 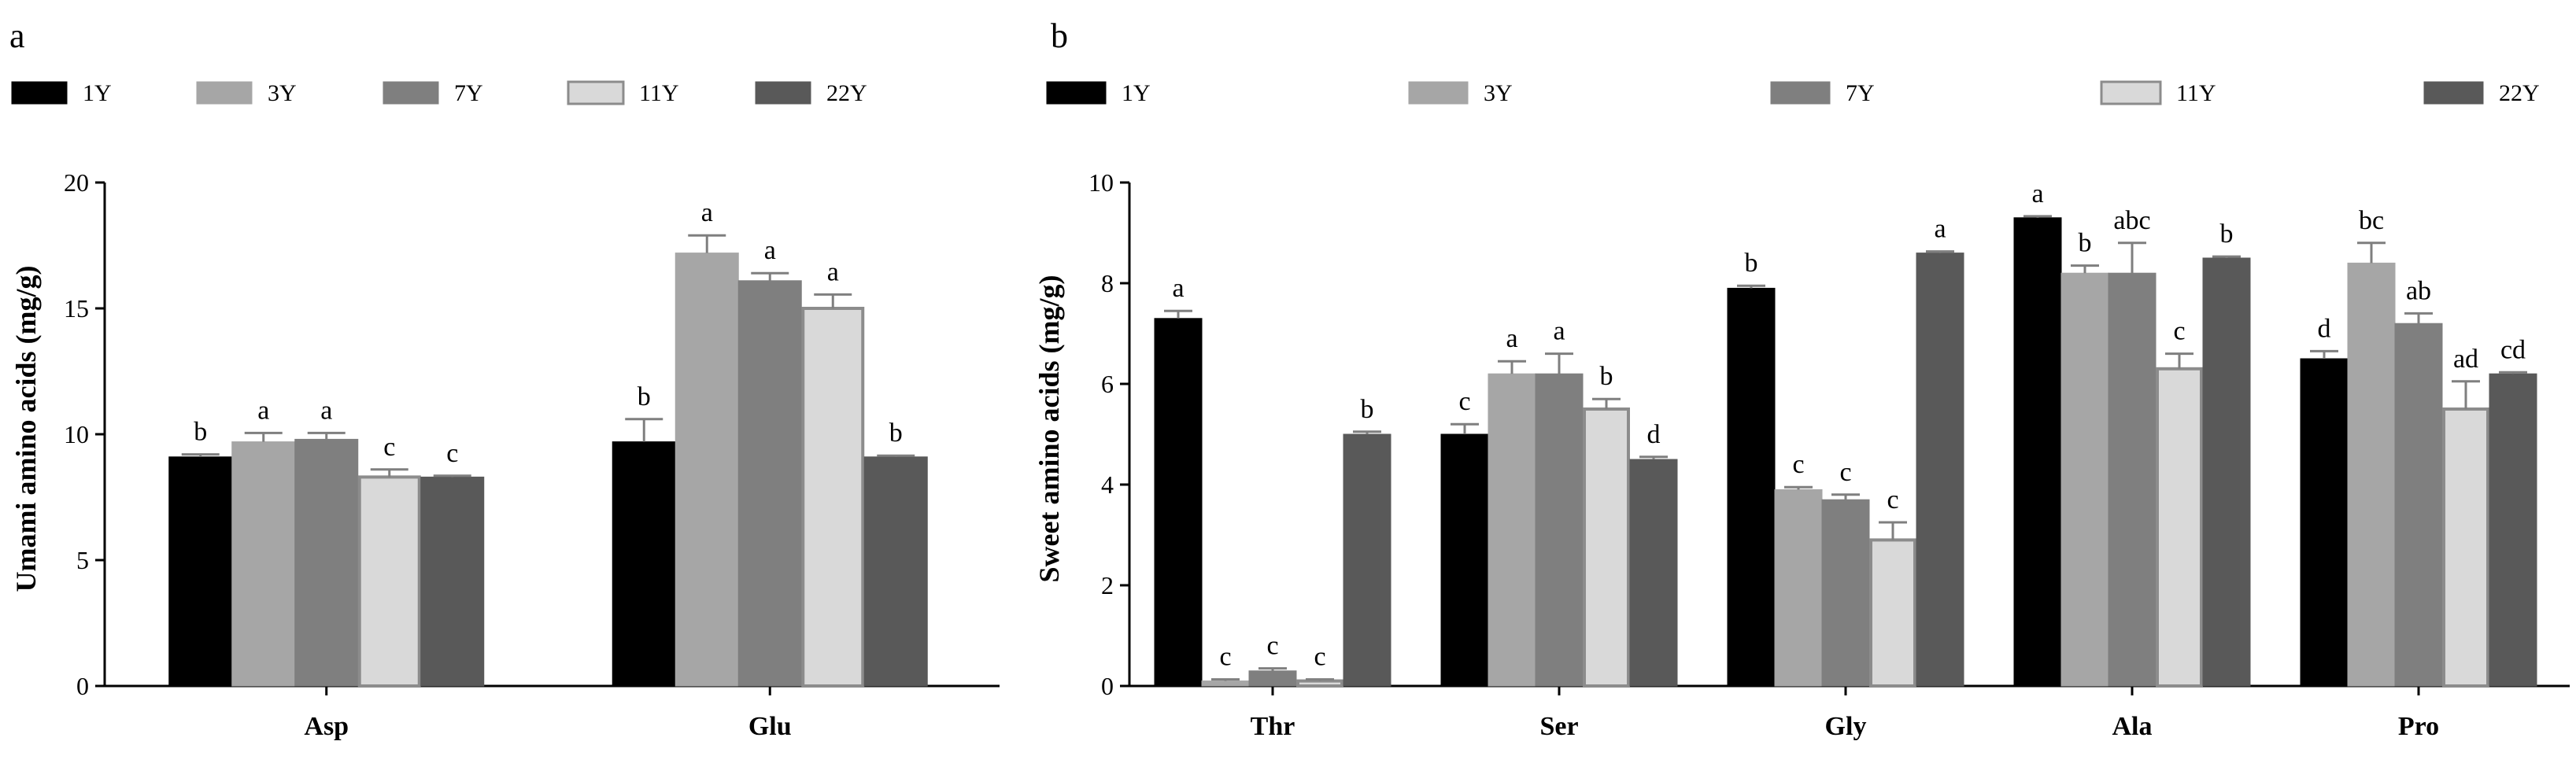 I want to click on panel-b-bar-ser-1y, so click(x=1464, y=560).